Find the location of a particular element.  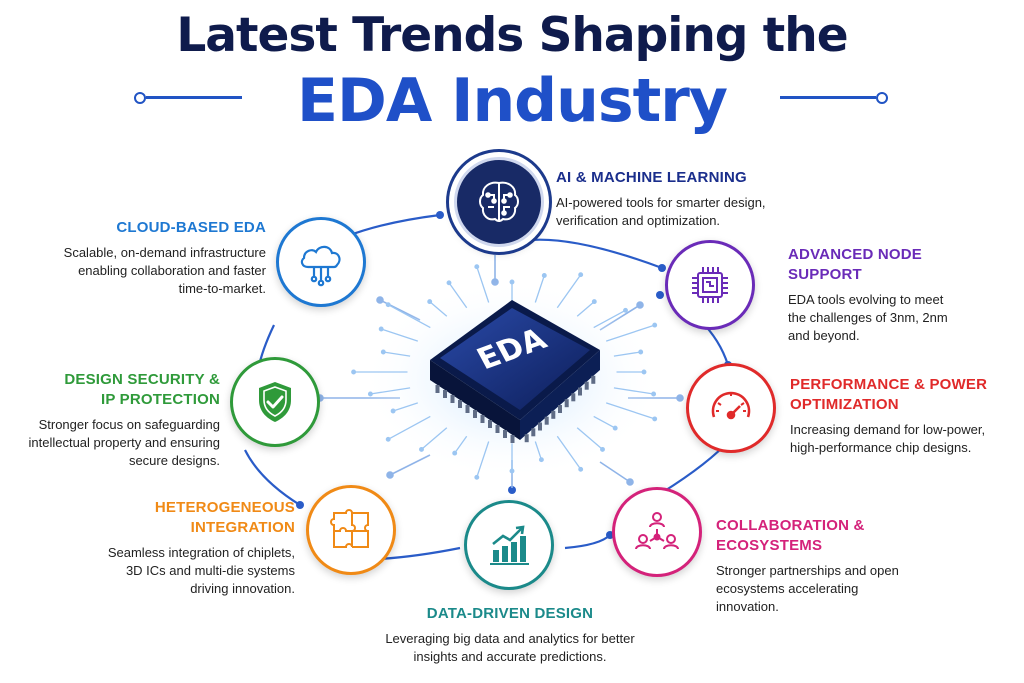

heterogeneous-icon-circle is located at coordinates (351, 530).